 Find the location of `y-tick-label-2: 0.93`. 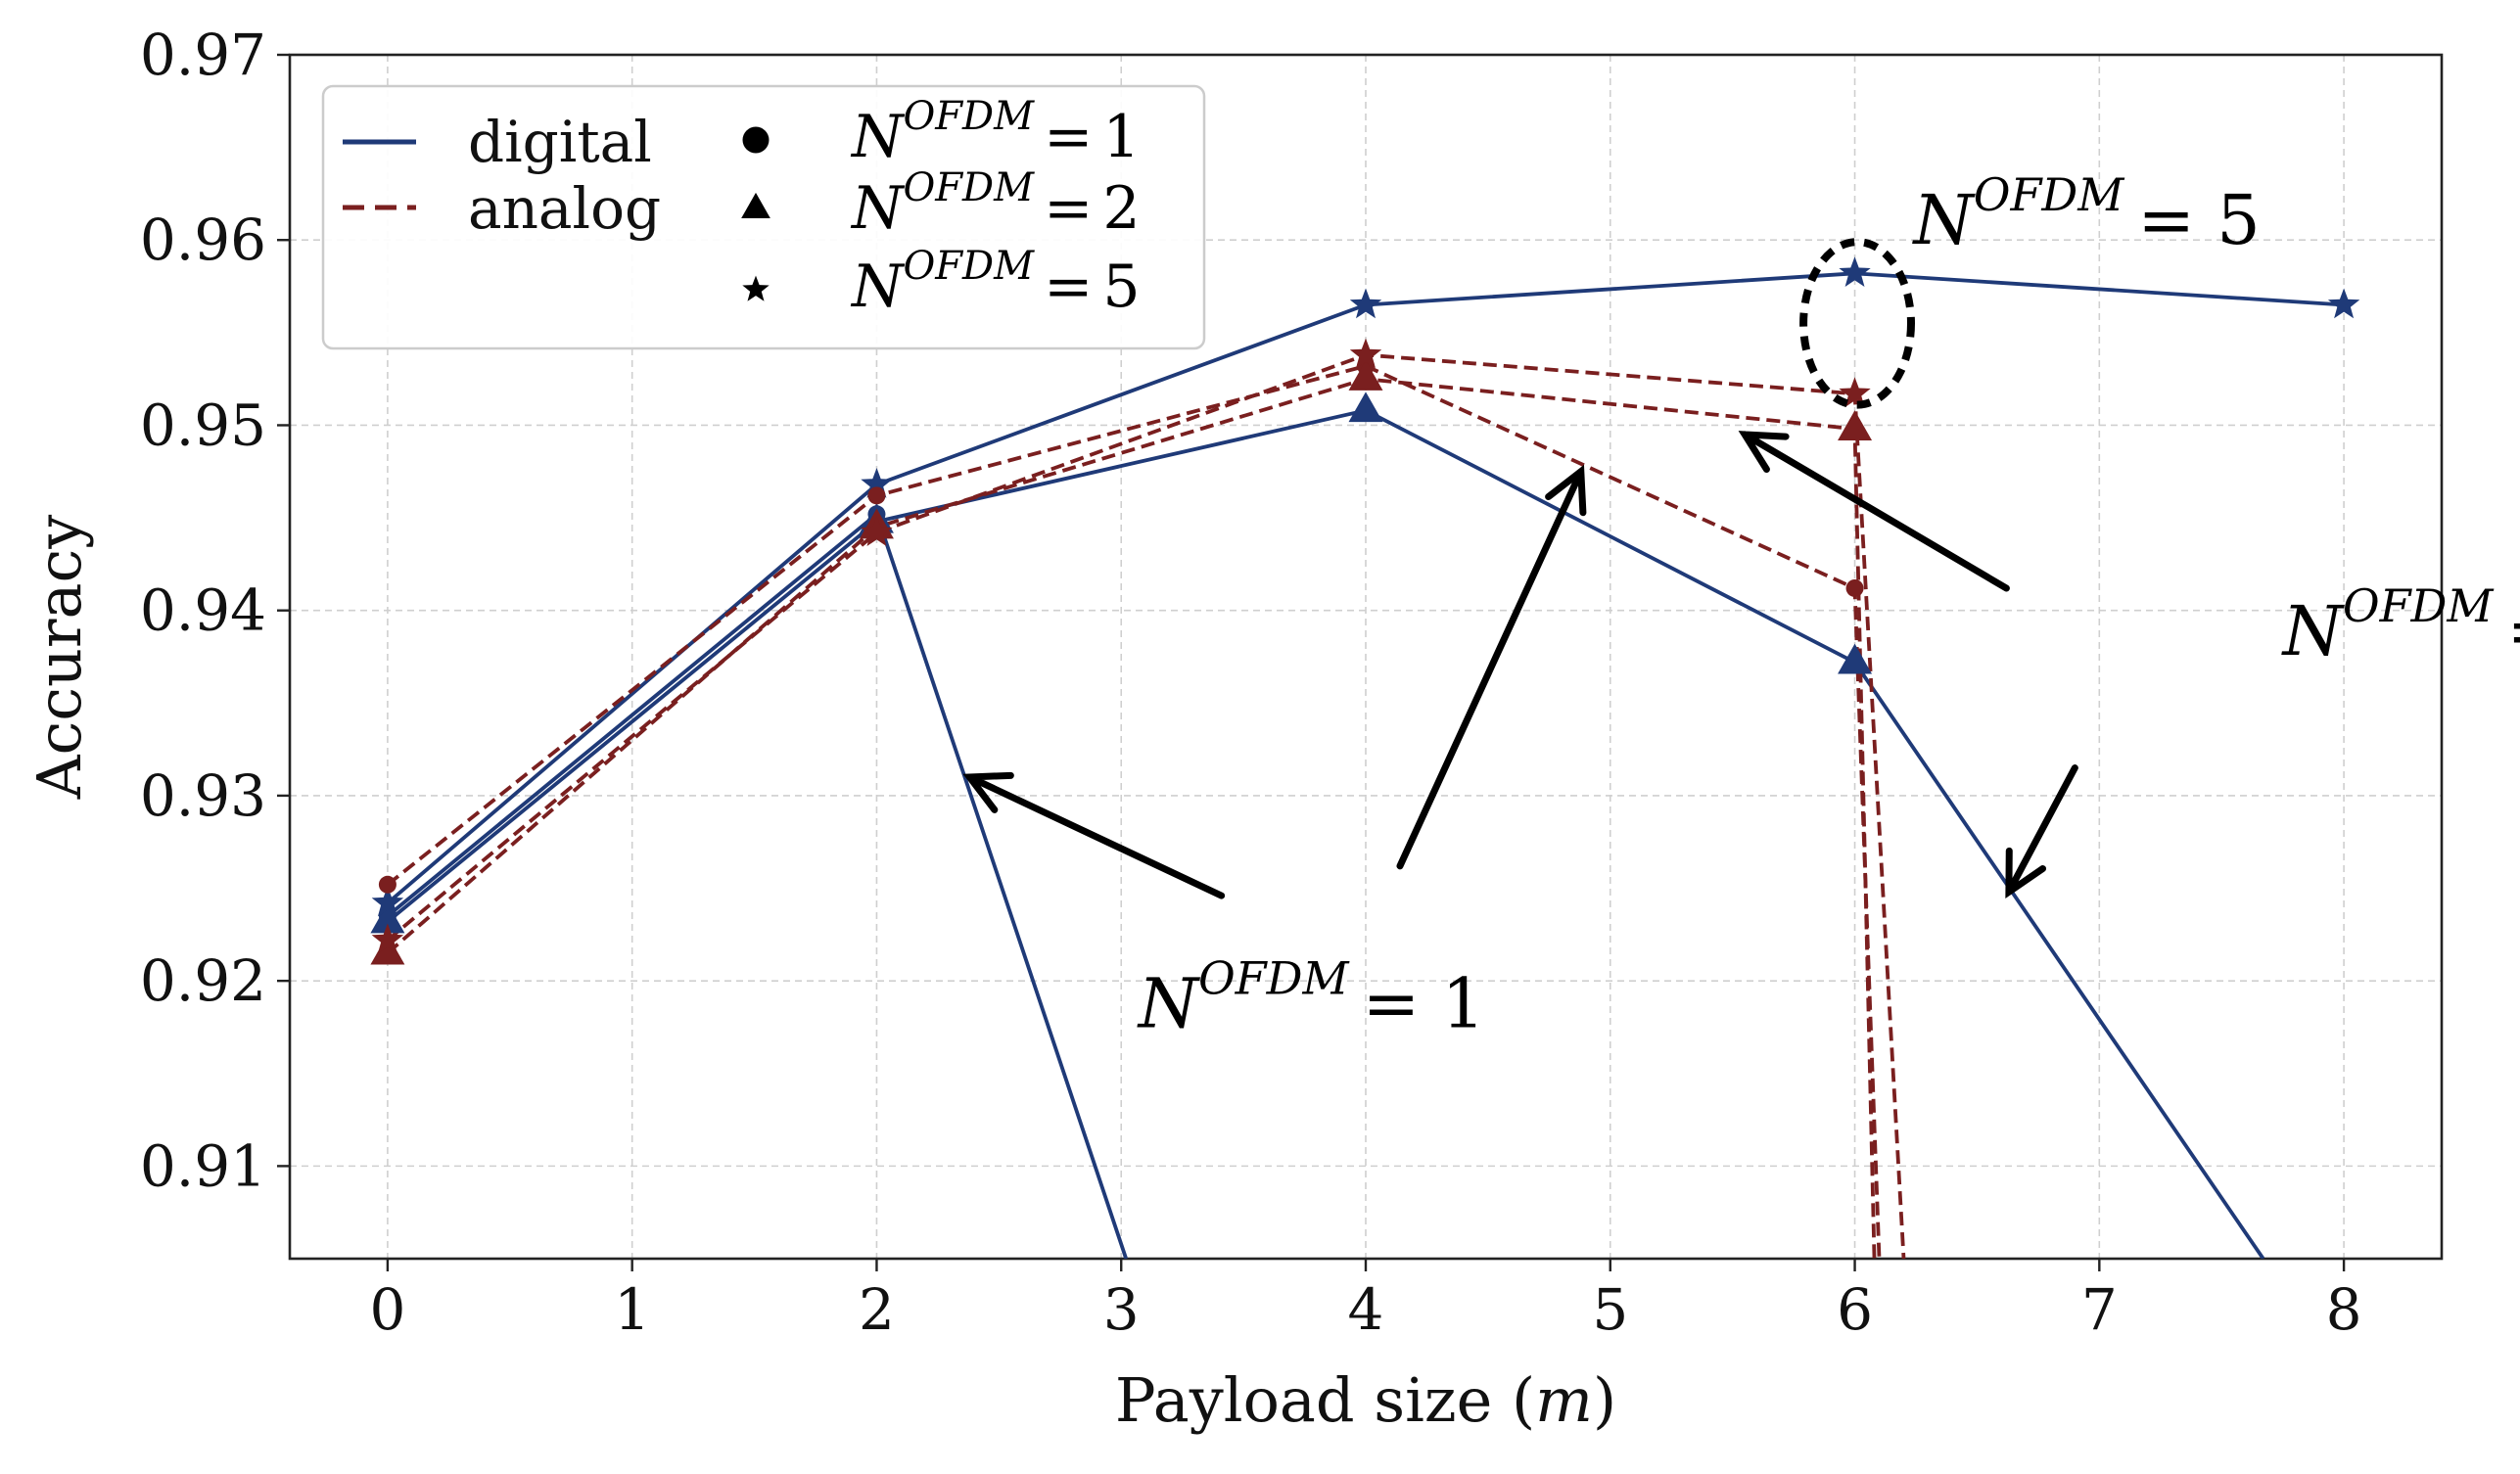

y-tick-label-2: 0.93 is located at coordinates (203, 795).